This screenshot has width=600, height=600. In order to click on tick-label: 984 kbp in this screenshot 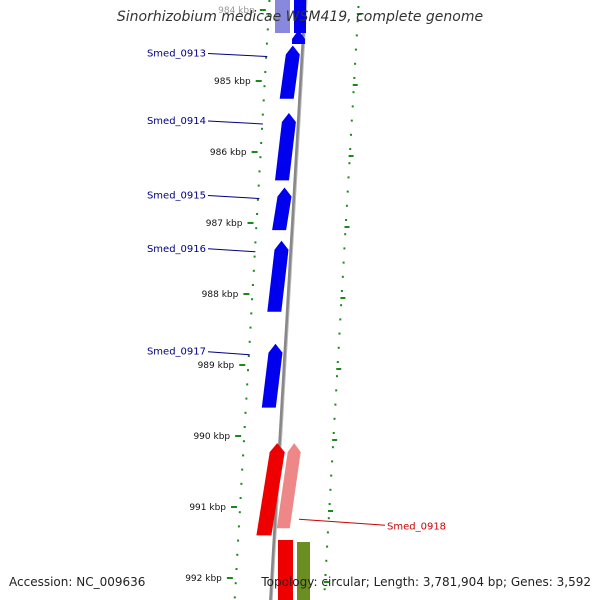, I will do `click(236, 11)`.